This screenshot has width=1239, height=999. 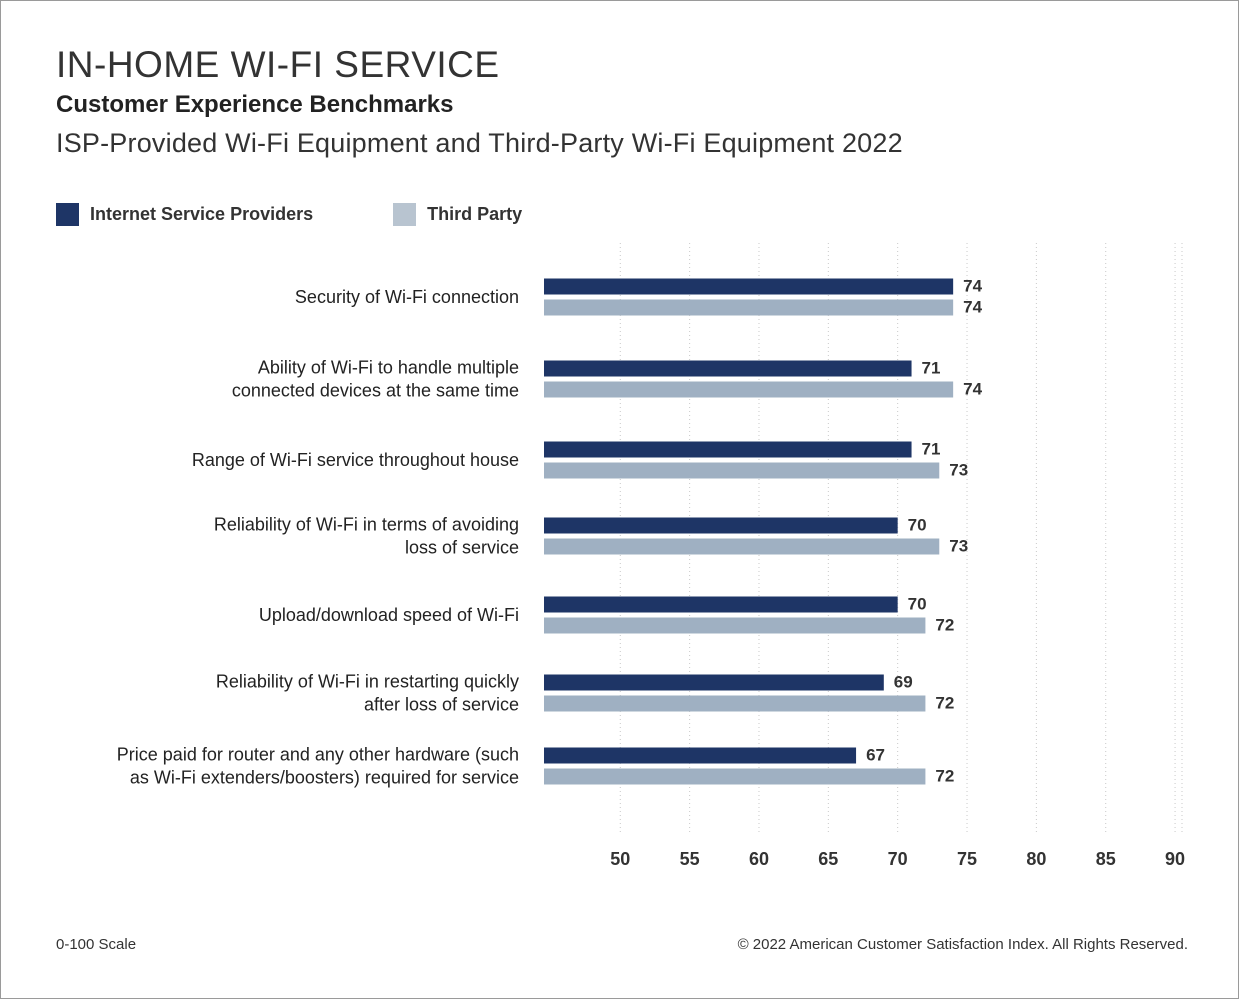 I want to click on chart-title: IN-HOME WI-FI SERVICE, so click(x=278, y=64).